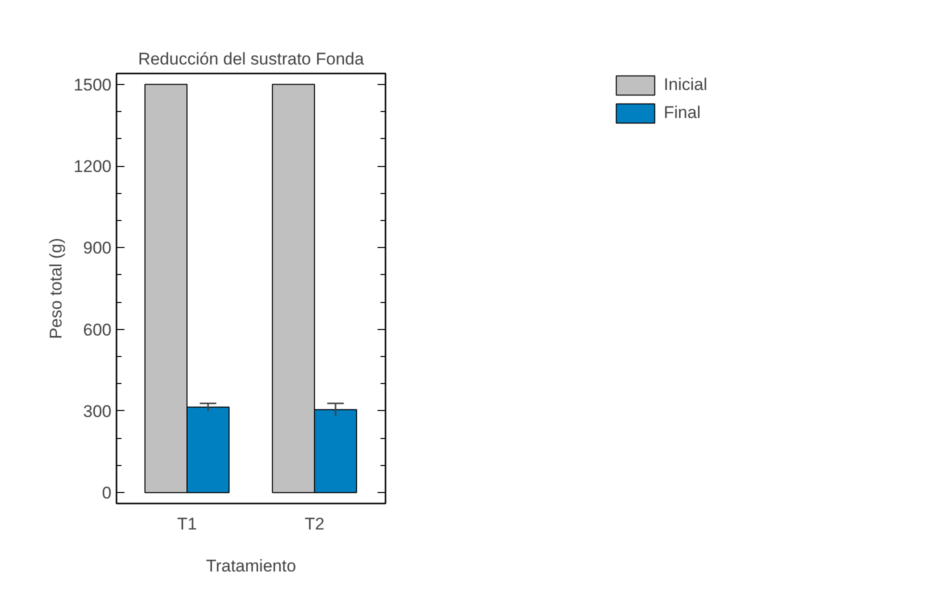 The width and height of the screenshot is (933, 590). What do you see at coordinates (97, 330) in the screenshot?
I see `y-tick-label: 600` at bounding box center [97, 330].